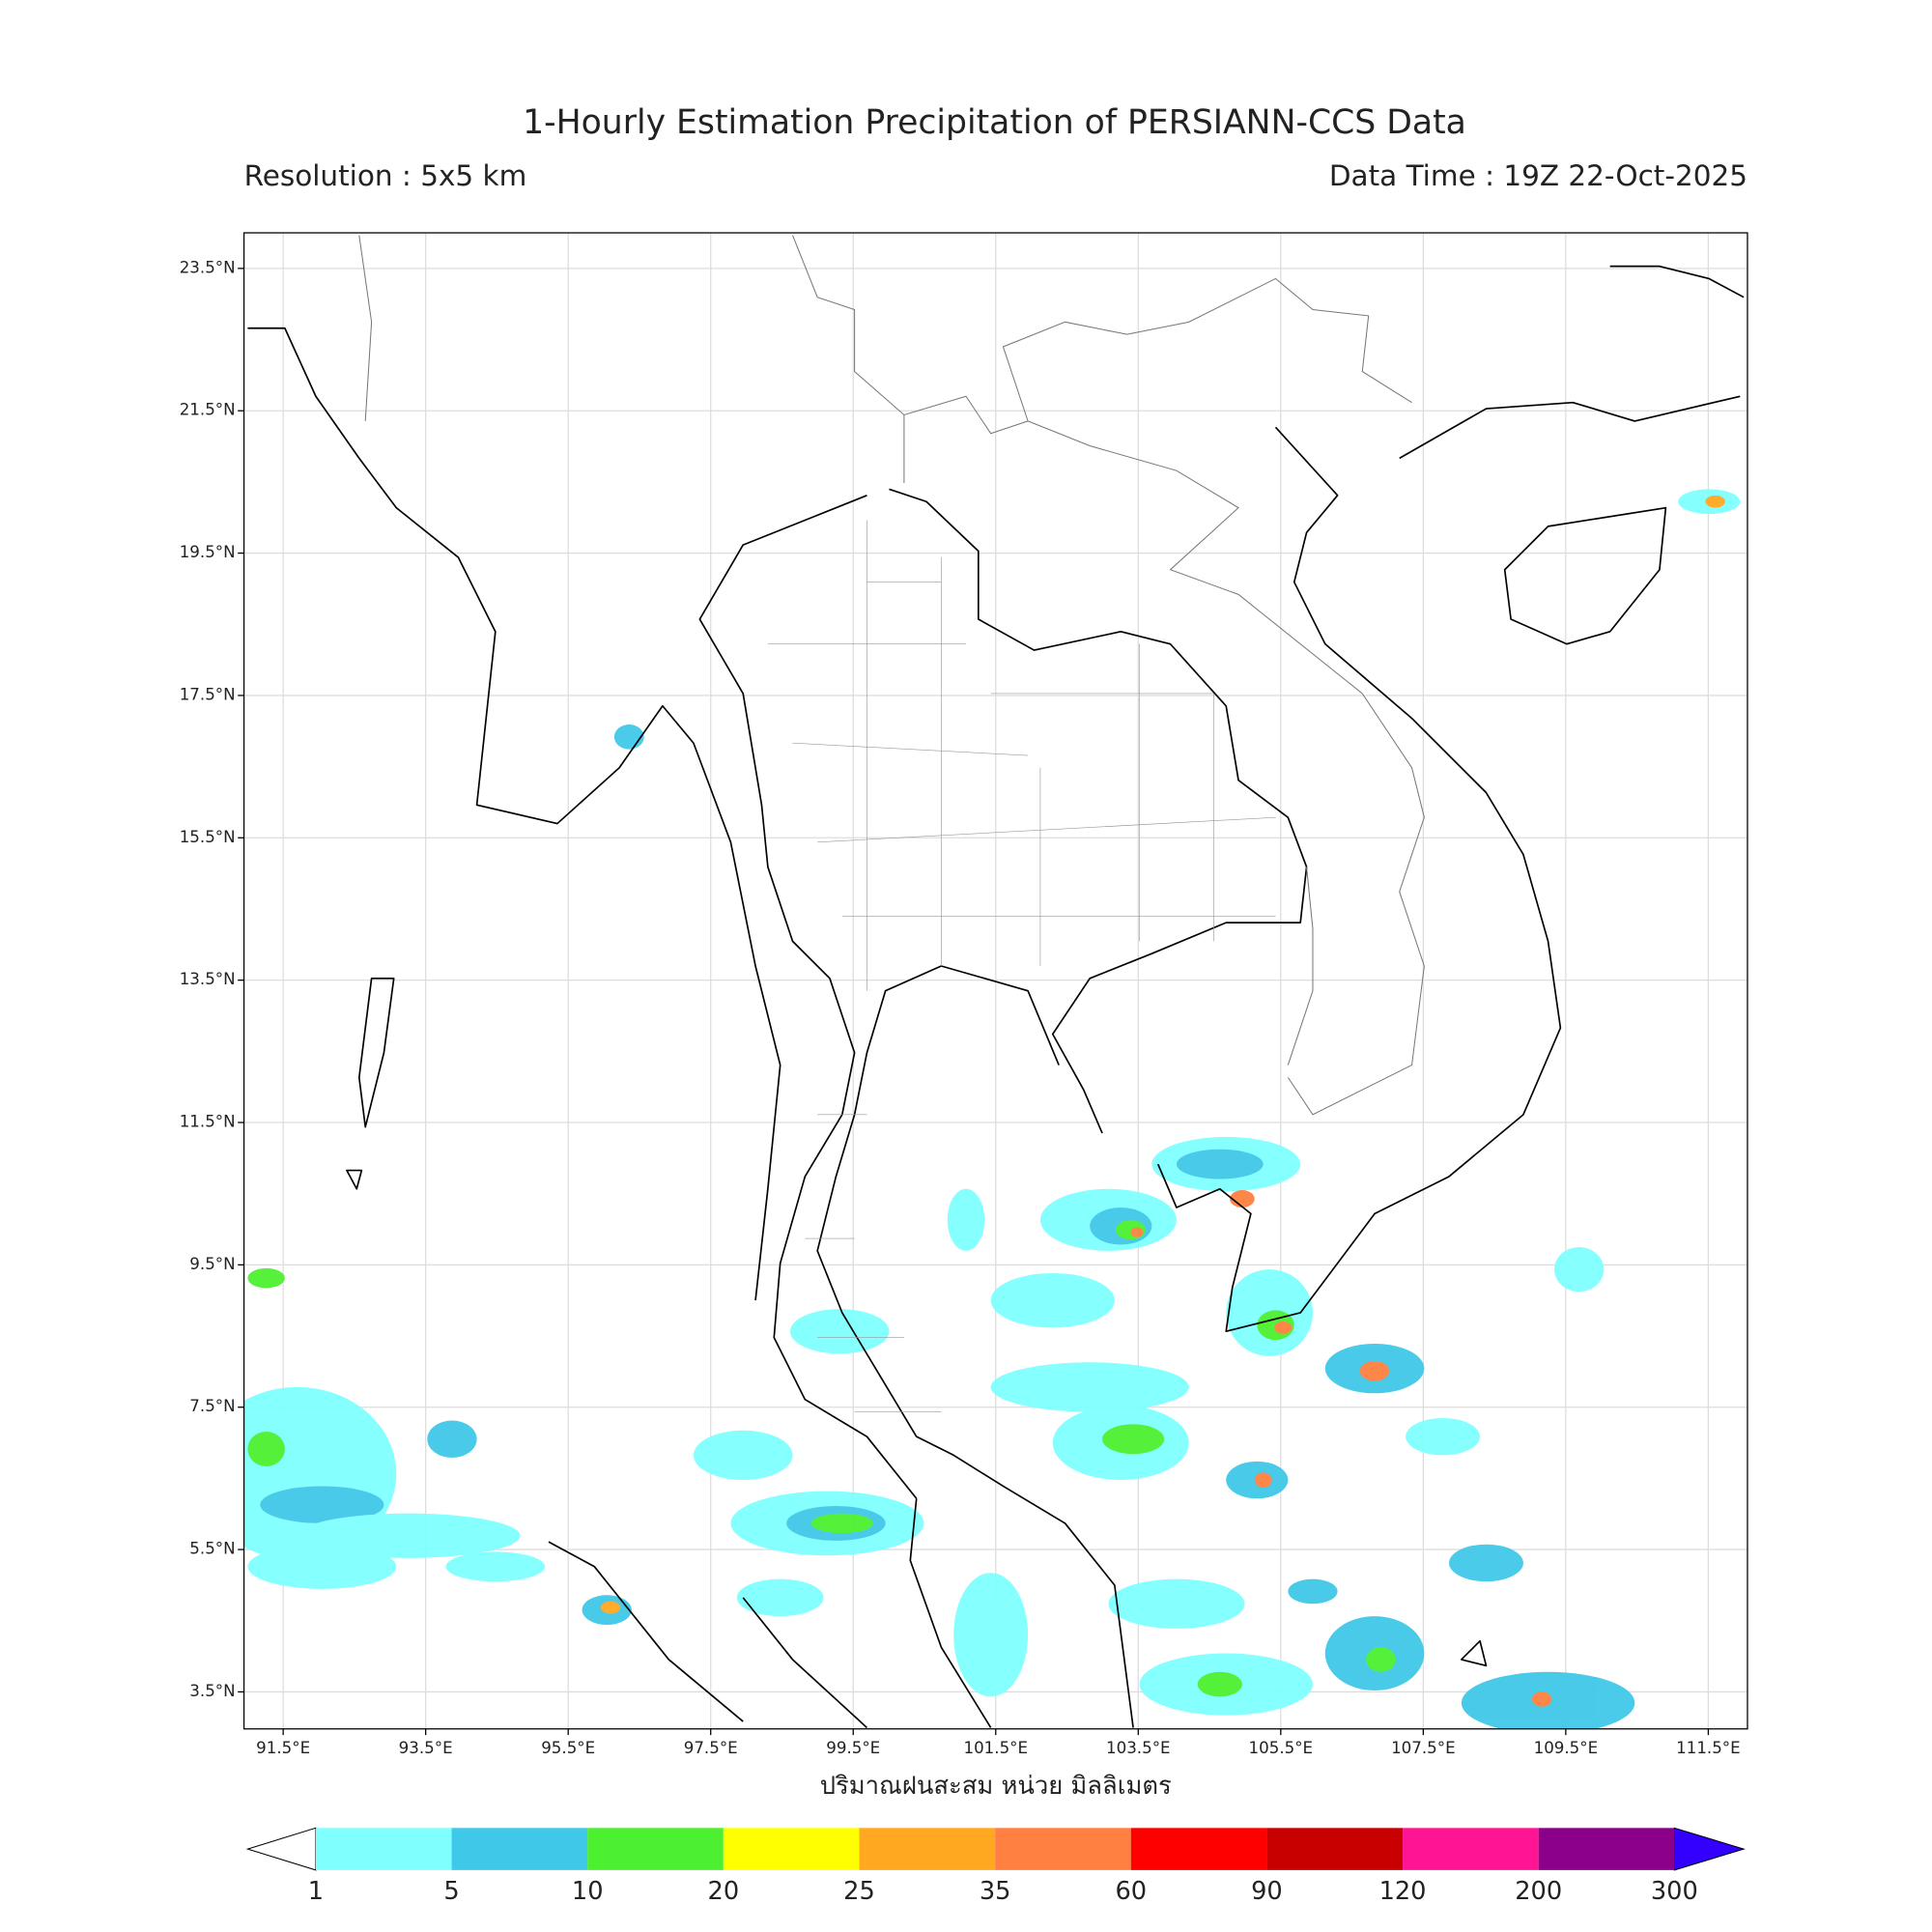  What do you see at coordinates (208, 694) in the screenshot?
I see `lat-tick-label: 17.5°N` at bounding box center [208, 694].